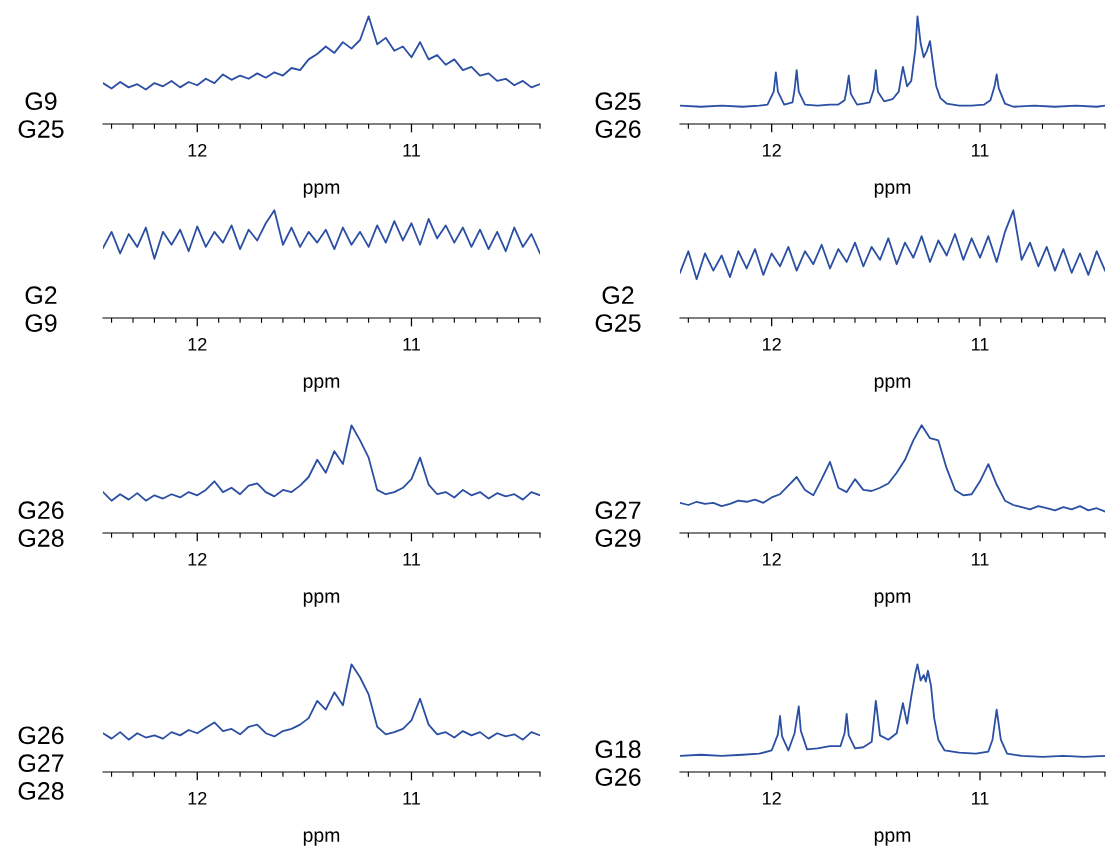  I want to click on y-axis-title: G18 G26, so click(618, 763).